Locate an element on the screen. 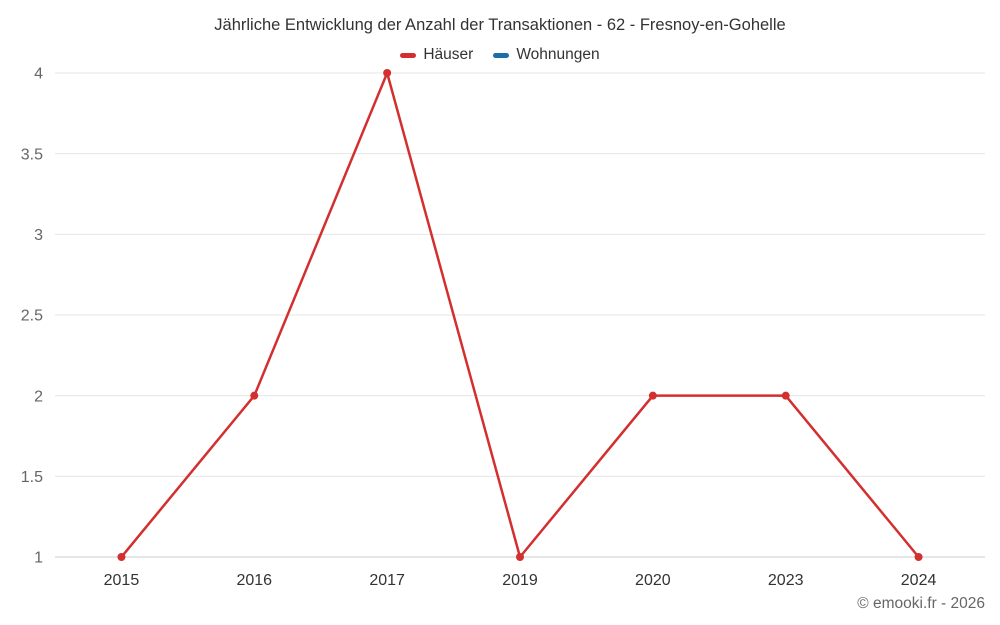 The height and width of the screenshot is (625, 1000). svg-text: 3.5 is located at coordinates (32, 154).